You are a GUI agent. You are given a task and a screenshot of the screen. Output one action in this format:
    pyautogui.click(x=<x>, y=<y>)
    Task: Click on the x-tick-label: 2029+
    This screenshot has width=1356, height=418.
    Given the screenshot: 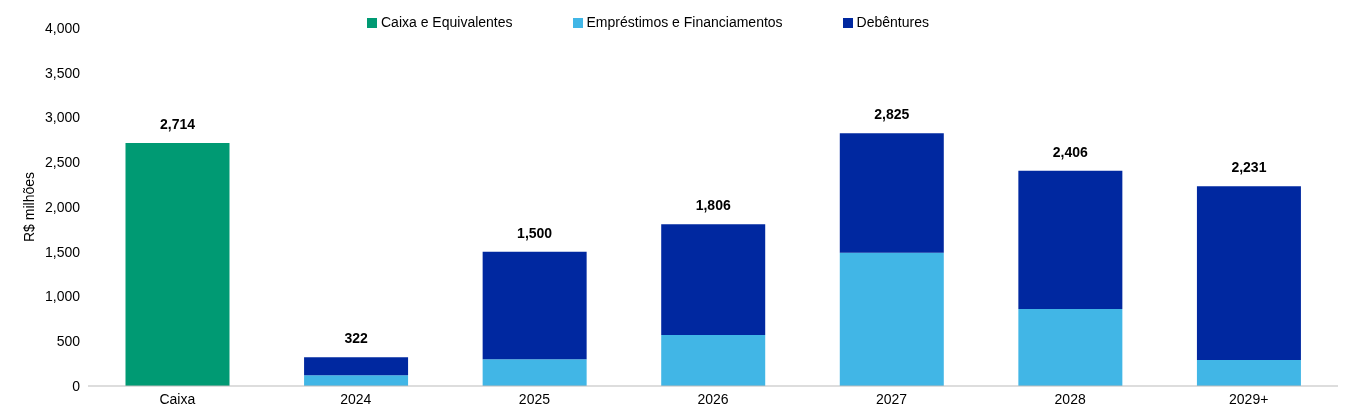 What is the action you would take?
    pyautogui.click(x=1249, y=398)
    